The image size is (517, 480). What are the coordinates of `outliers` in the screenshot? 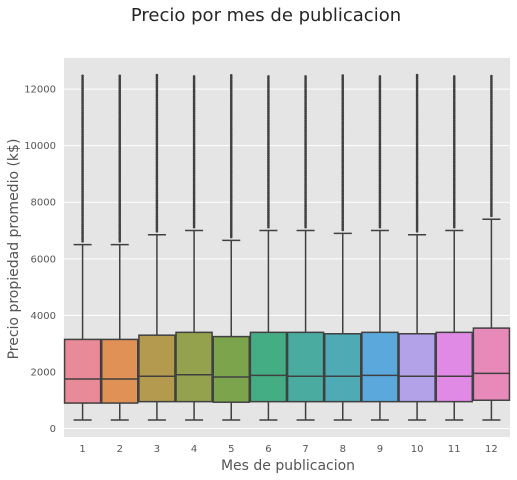 It's located at (194, 152).